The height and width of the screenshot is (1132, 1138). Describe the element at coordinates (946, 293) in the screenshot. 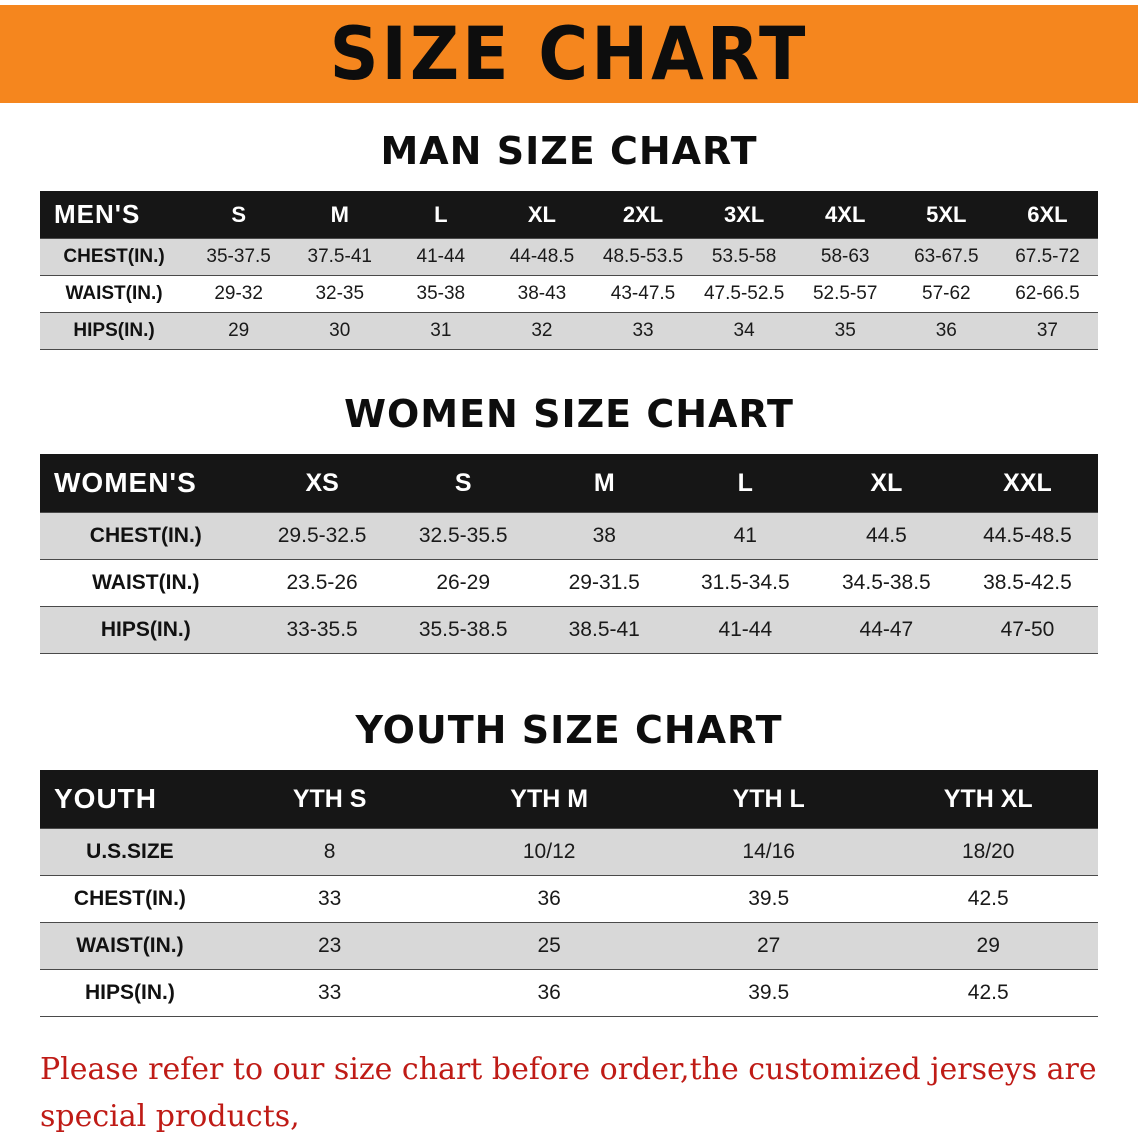

I see `table-cell: 57-62` at that location.